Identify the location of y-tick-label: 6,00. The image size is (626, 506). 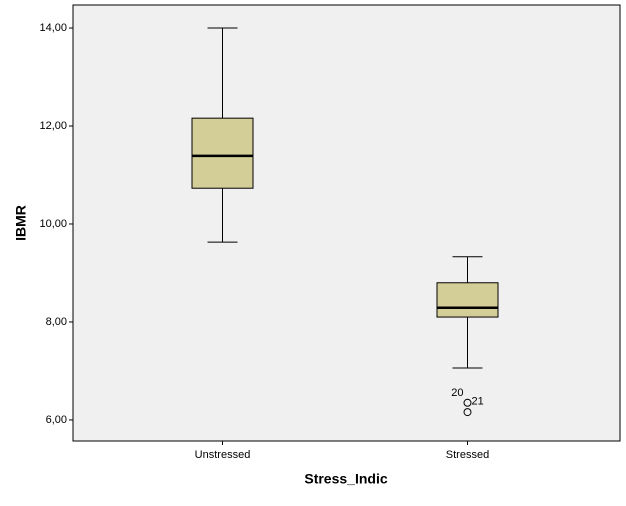
(56, 420).